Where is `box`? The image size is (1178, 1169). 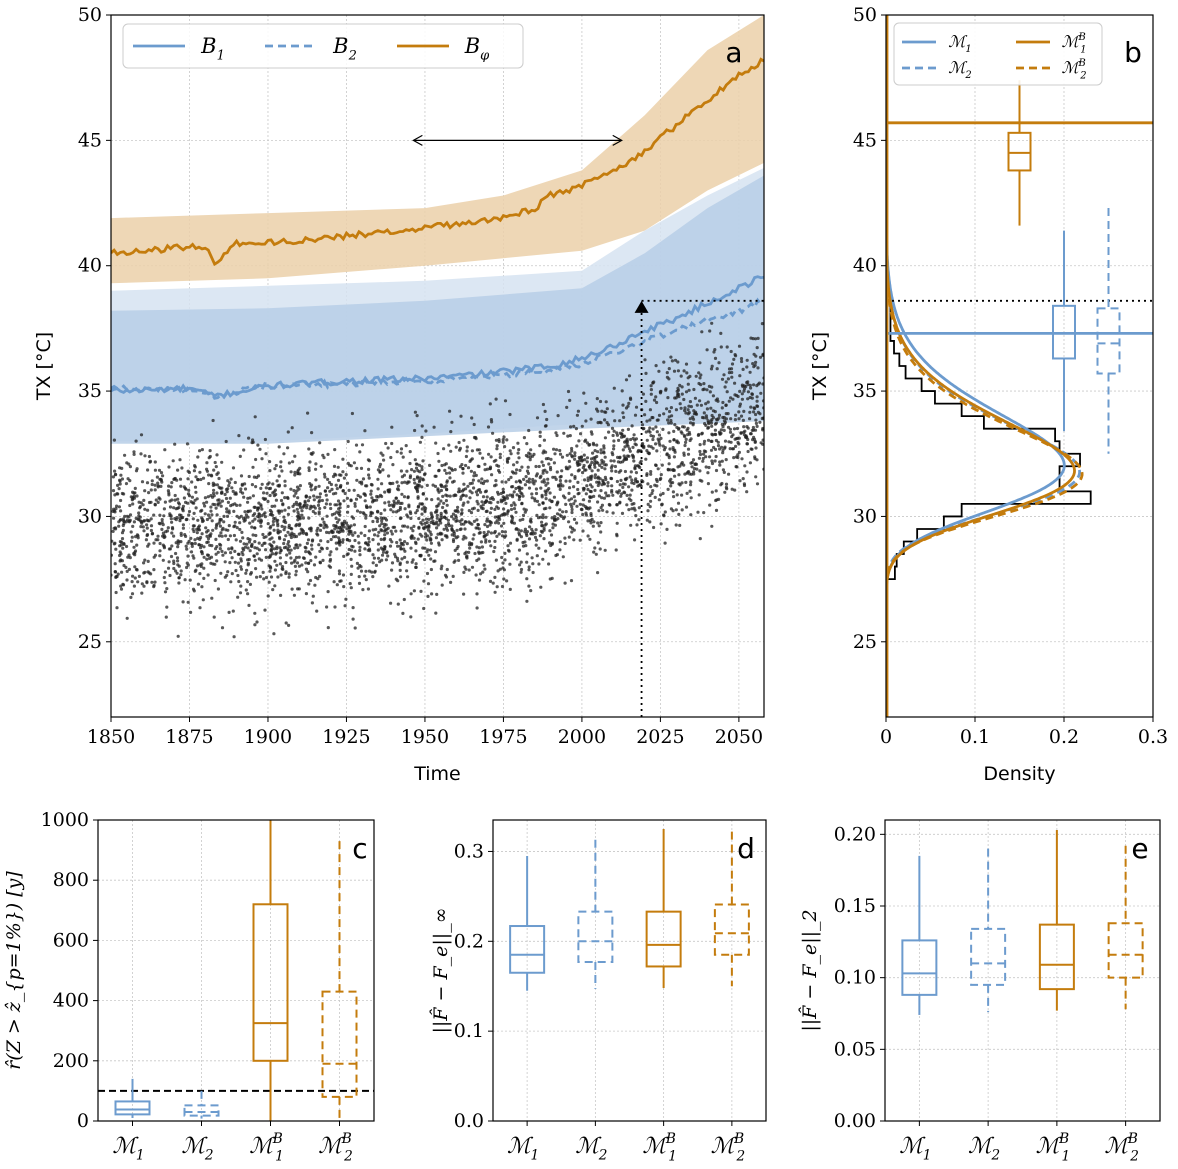 box is located at coordinates (201, 1110).